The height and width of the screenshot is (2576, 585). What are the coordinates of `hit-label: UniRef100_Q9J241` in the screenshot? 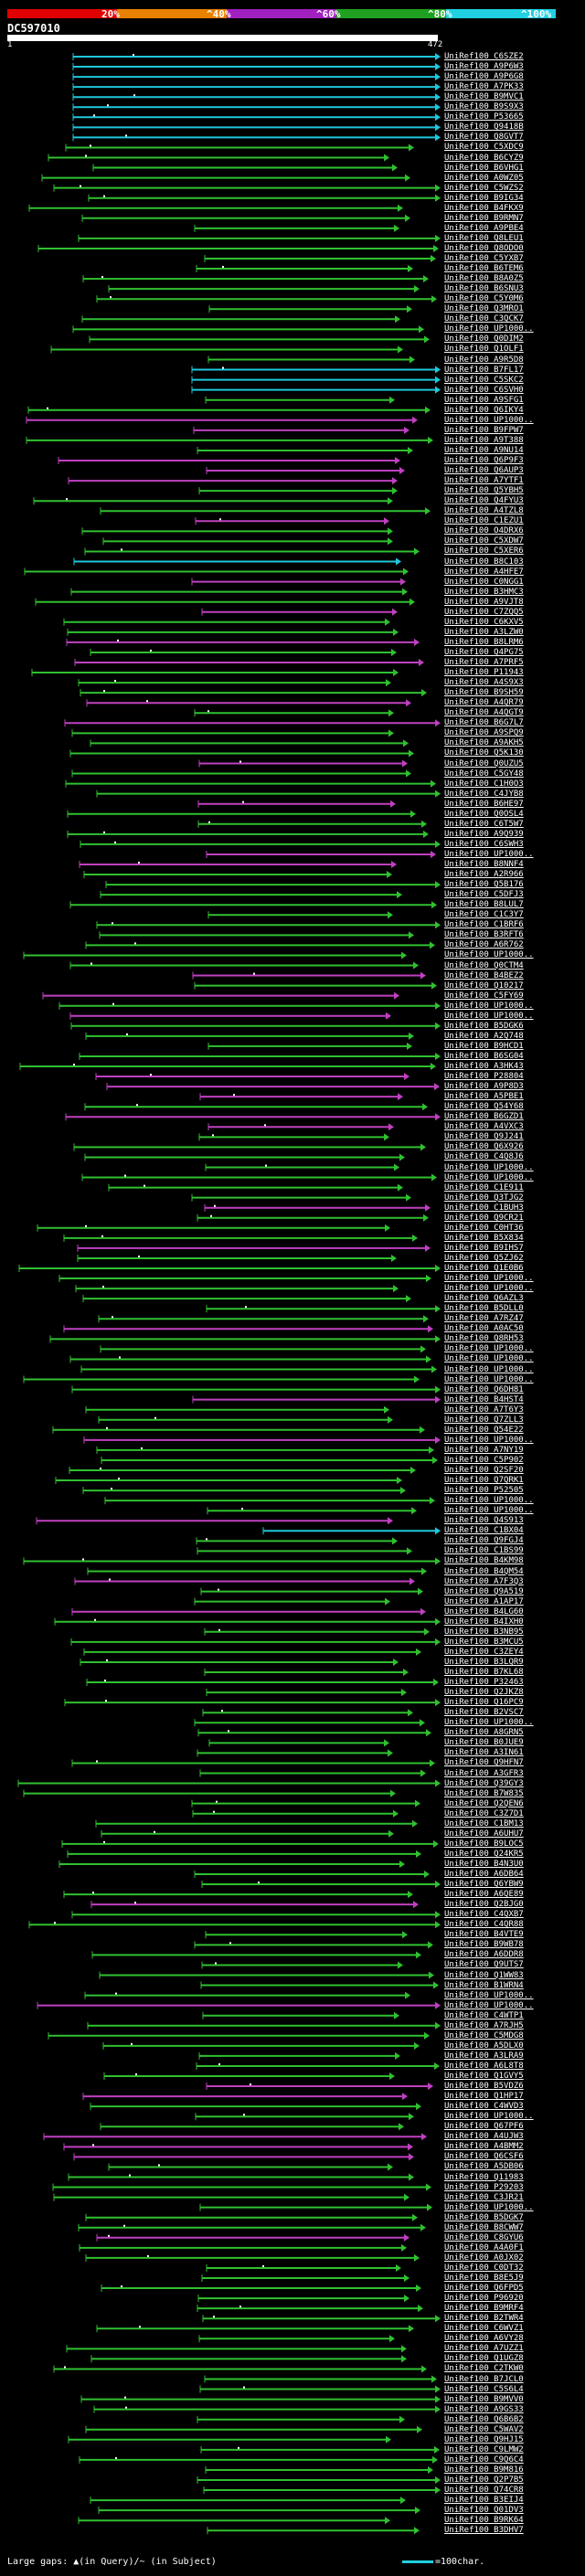 It's located at (484, 1137).